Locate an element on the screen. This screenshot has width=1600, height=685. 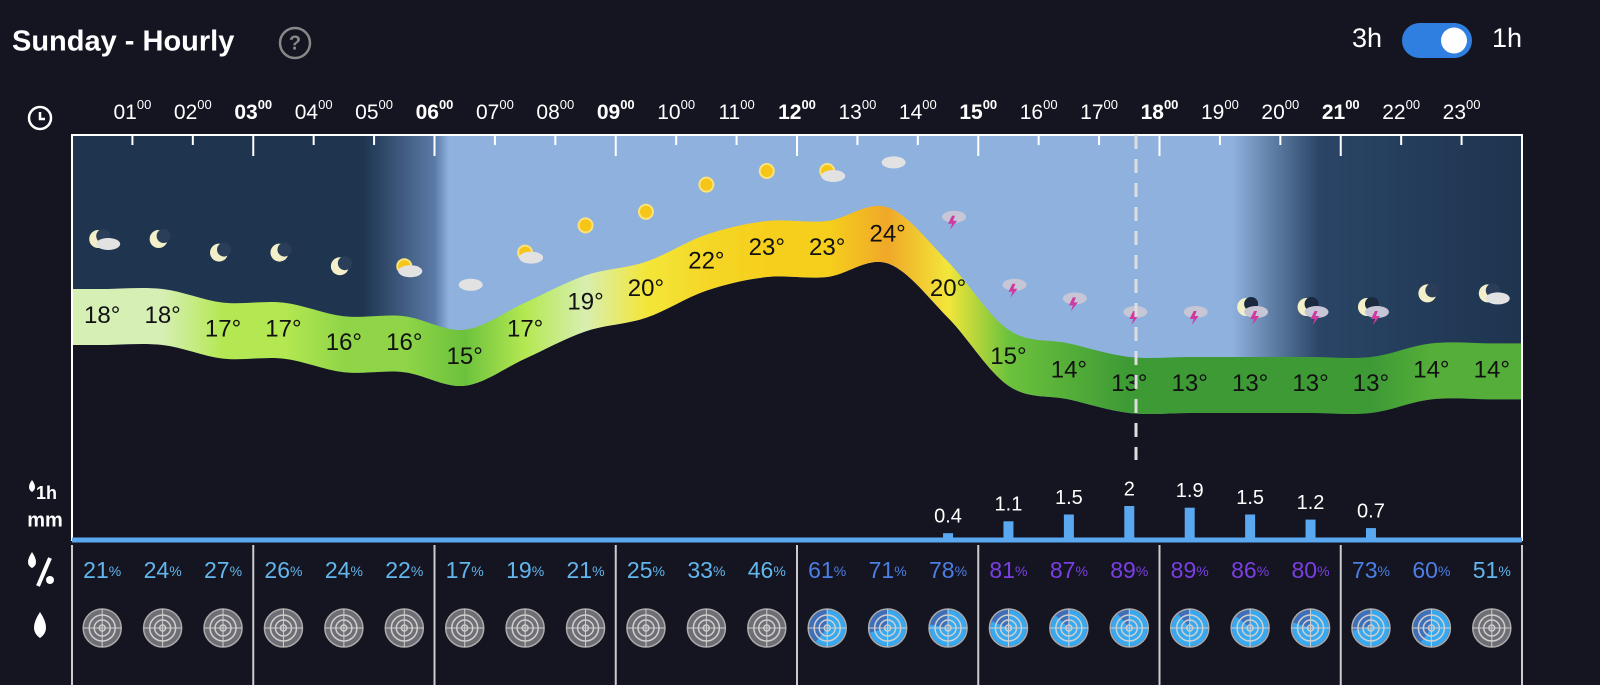
temperature-value: 20 is located at coordinates (943, 288).